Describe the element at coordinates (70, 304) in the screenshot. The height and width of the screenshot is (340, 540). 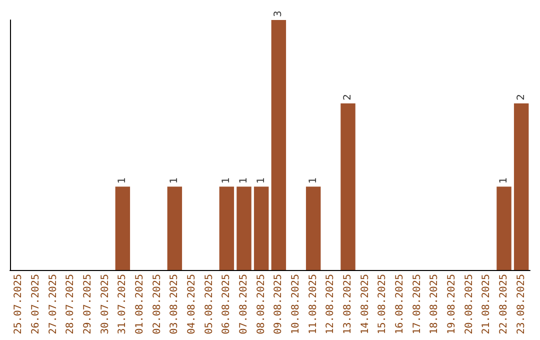
I see `x-tick-label: 28.07.2025` at that location.